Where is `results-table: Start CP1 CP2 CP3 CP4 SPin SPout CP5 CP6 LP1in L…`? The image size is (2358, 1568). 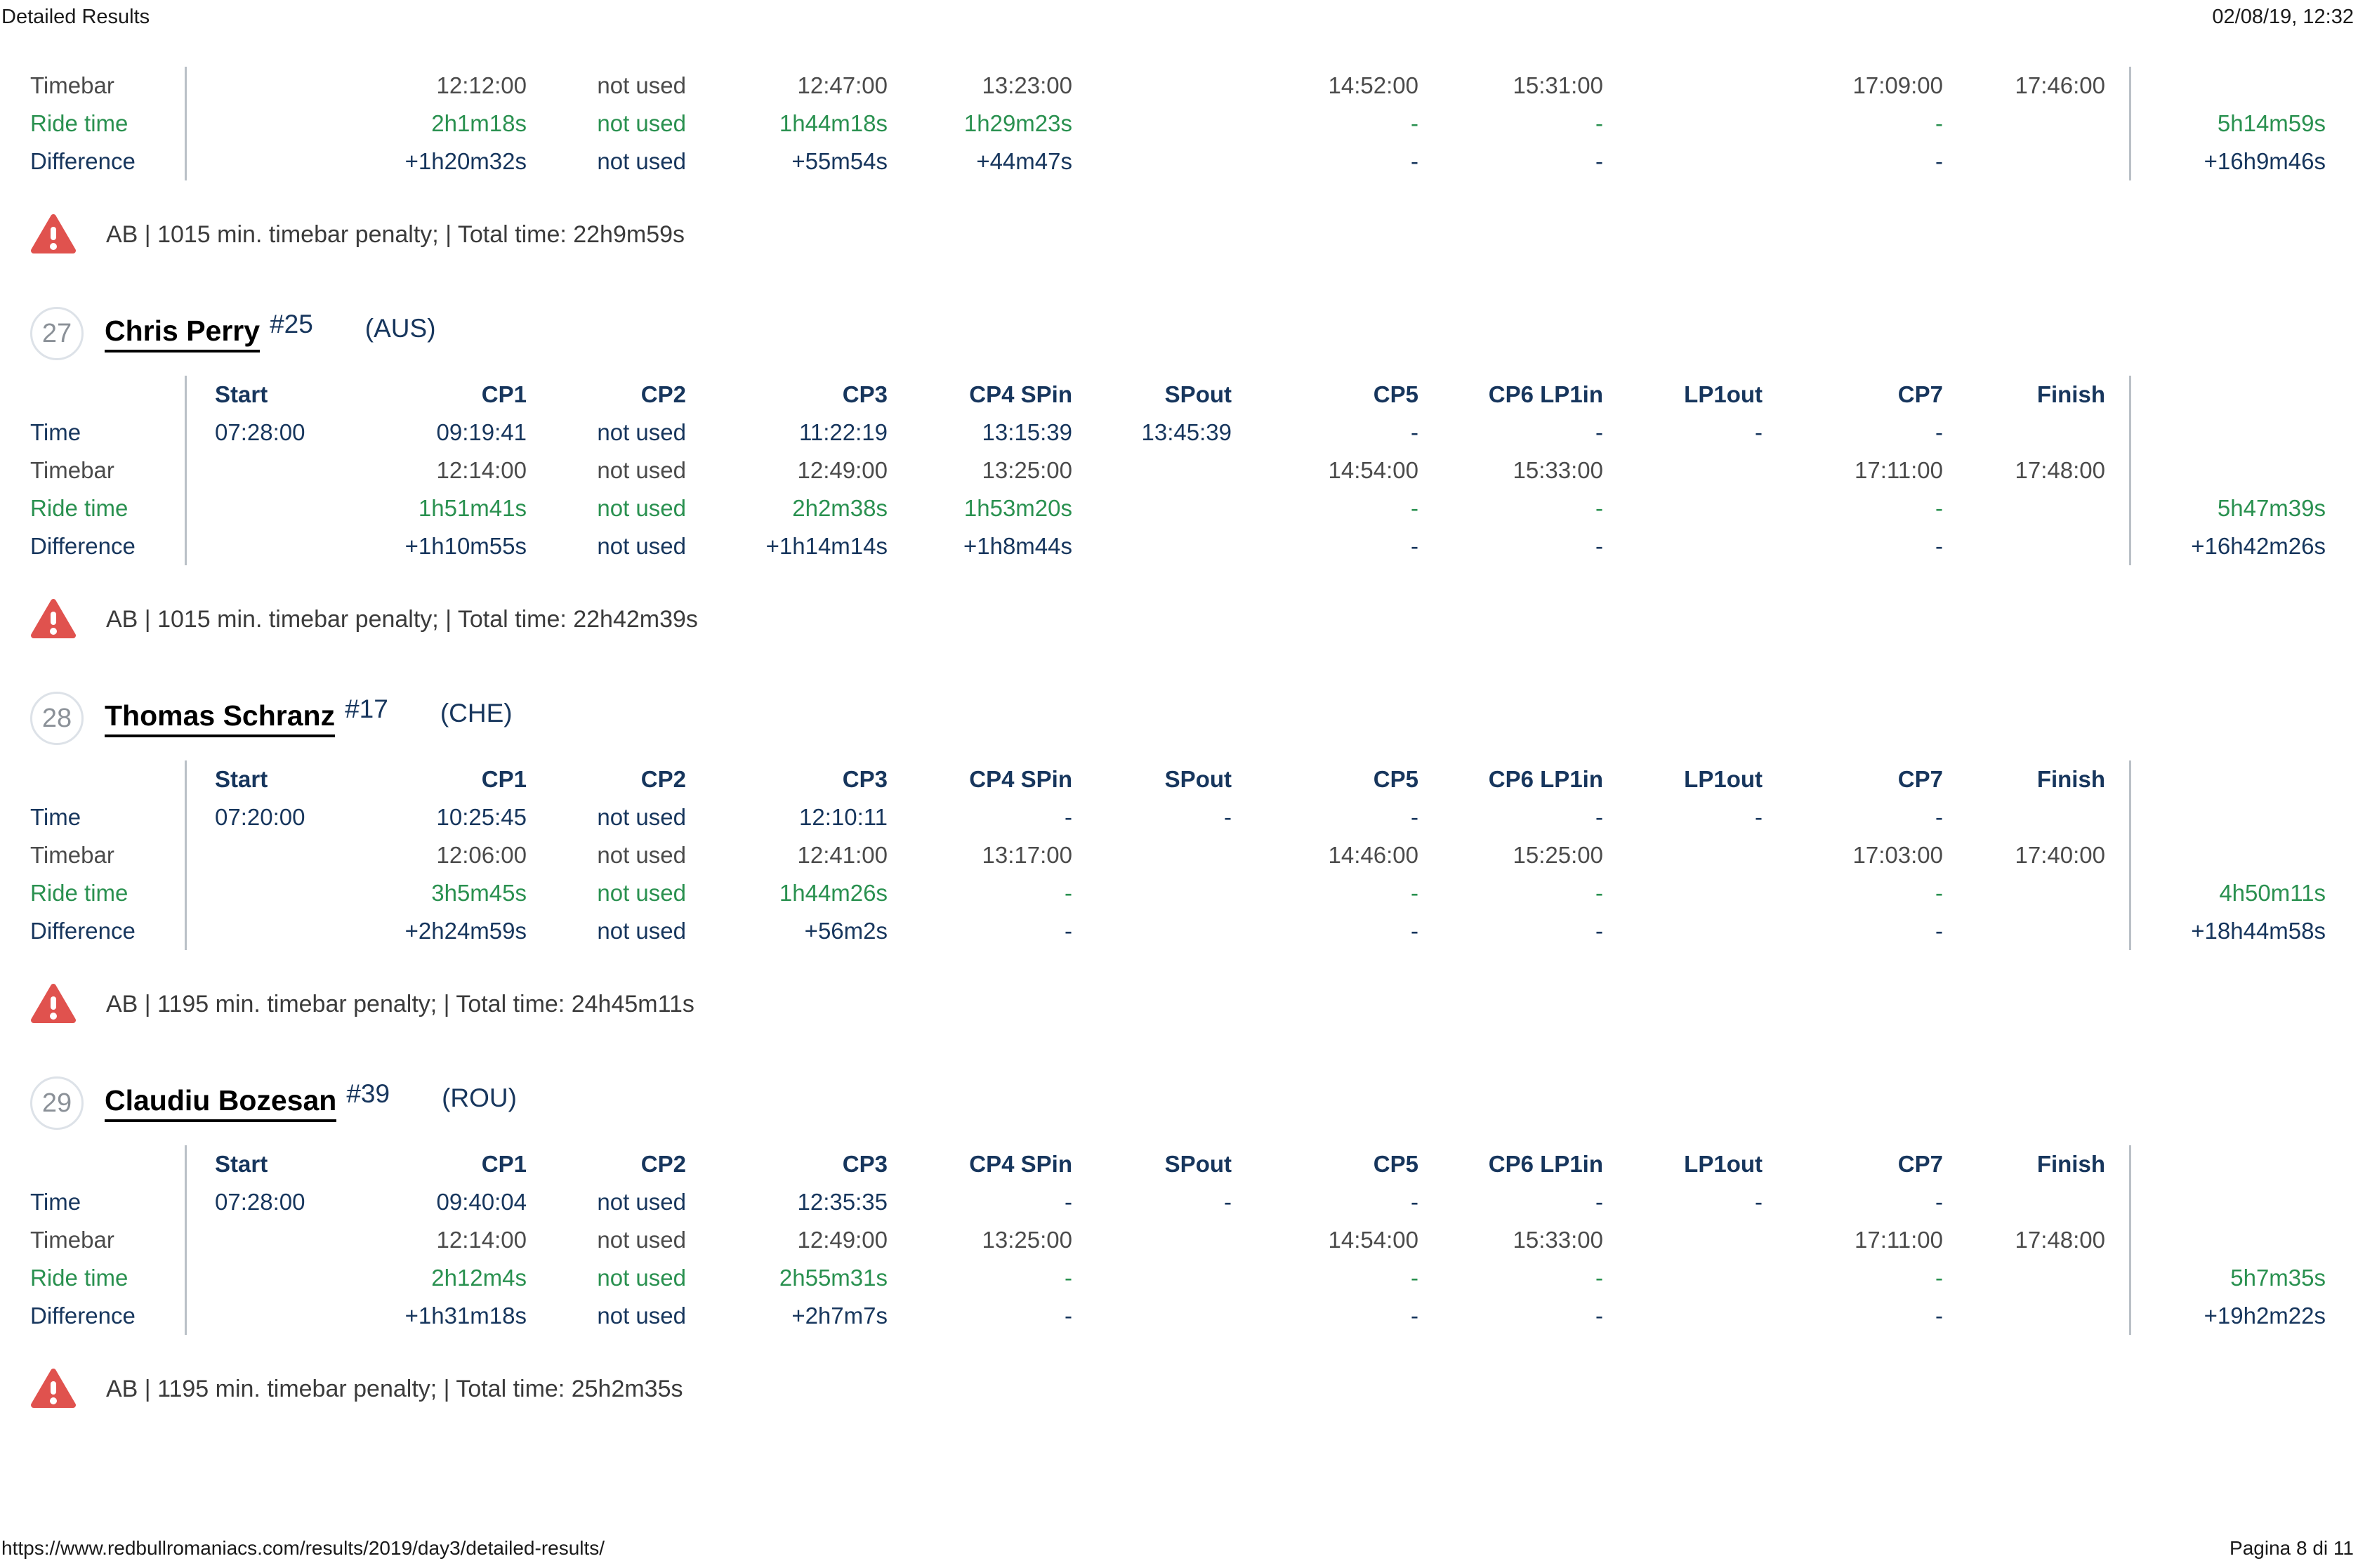
results-table: Start CP1 CP2 CP3 CP4 SPin SPout CP5 CP6 LP1in L… is located at coordinates (1178, 855).